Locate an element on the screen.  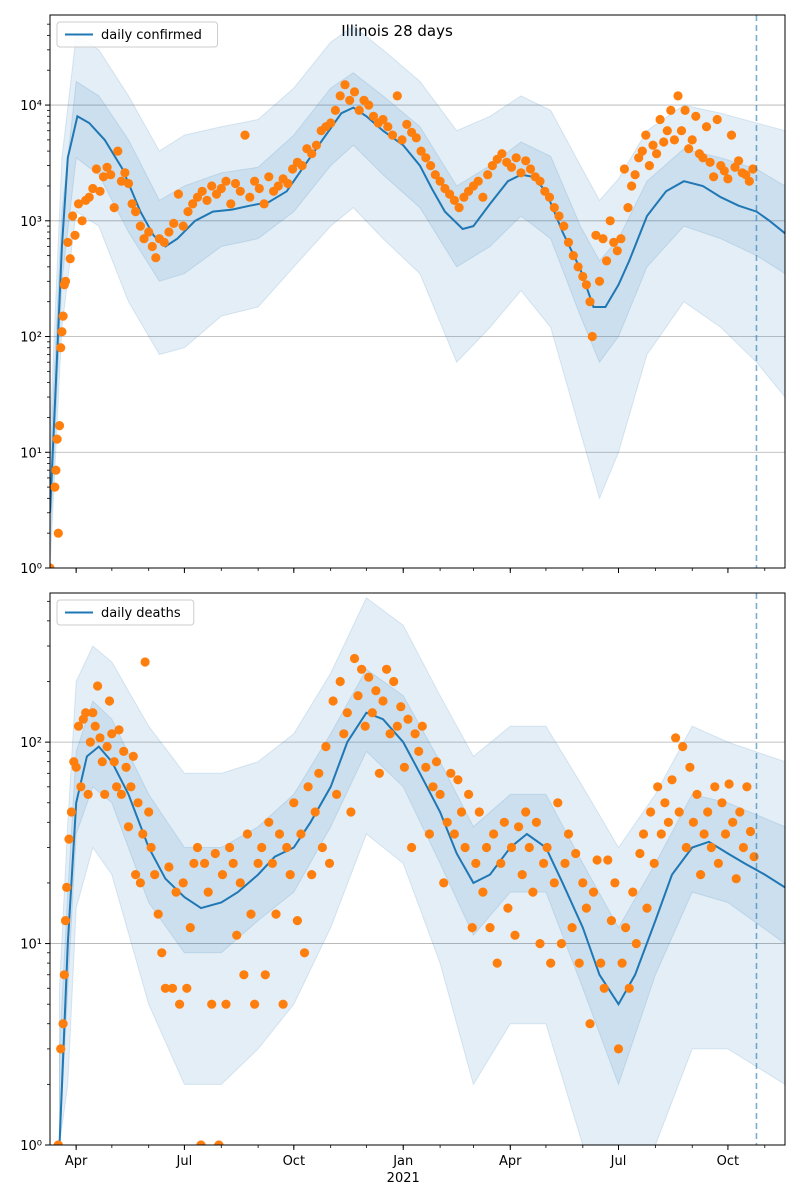
y-tick-label: 10¹ is located at coordinates (31, 453).